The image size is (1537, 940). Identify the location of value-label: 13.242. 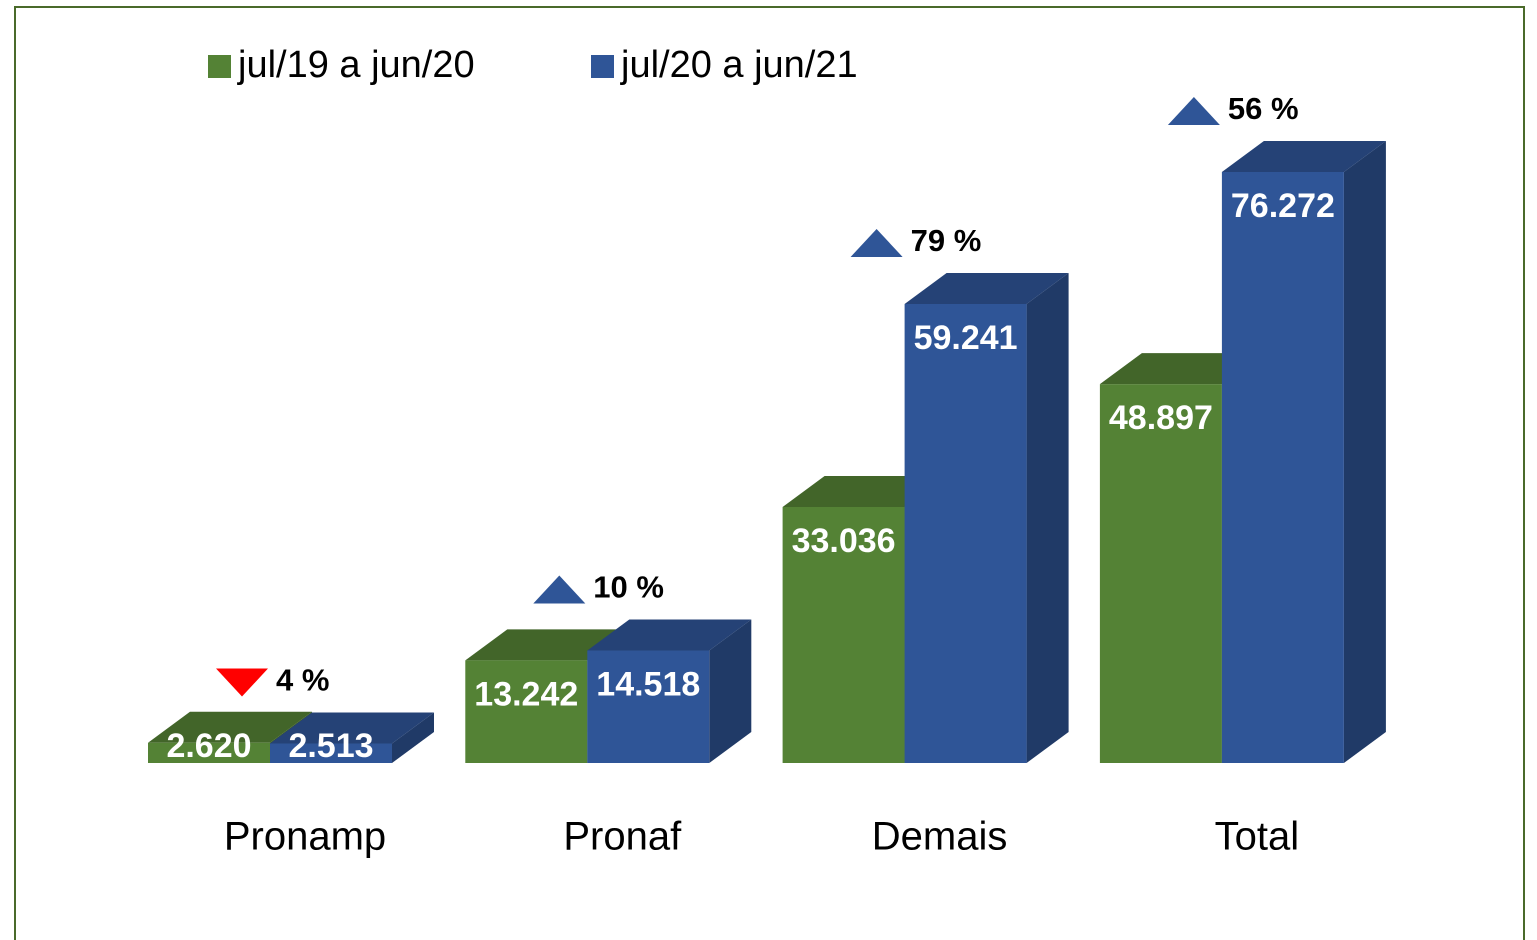
(526, 694).